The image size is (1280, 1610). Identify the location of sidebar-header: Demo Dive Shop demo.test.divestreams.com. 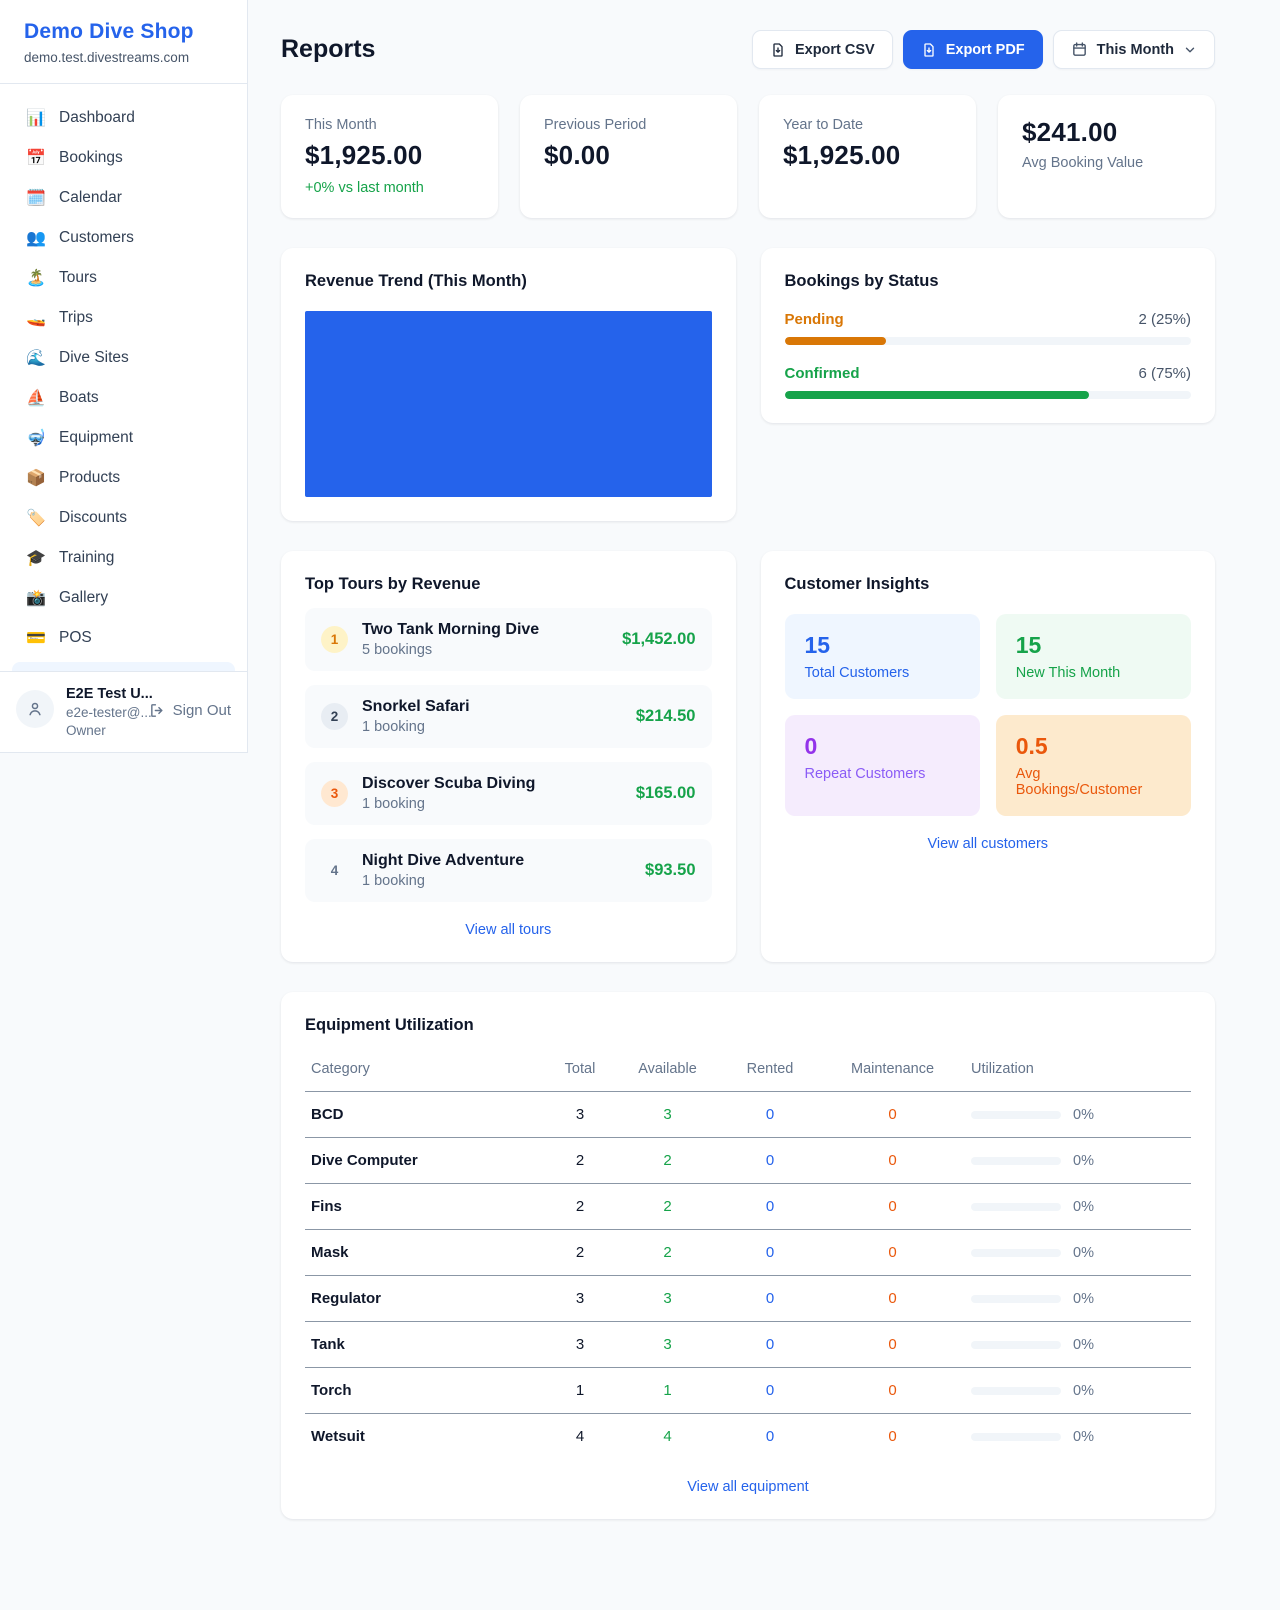
(123, 42).